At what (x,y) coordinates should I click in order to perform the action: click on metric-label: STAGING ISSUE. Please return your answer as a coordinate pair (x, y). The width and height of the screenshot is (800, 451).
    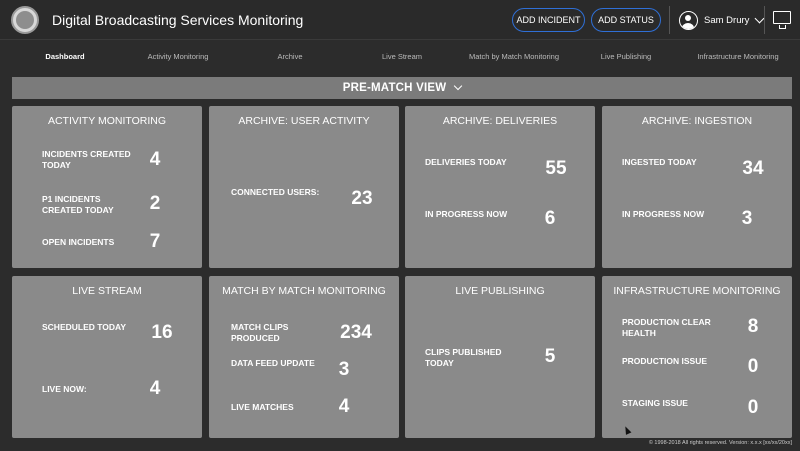
    Looking at the image, I should click on (655, 403).